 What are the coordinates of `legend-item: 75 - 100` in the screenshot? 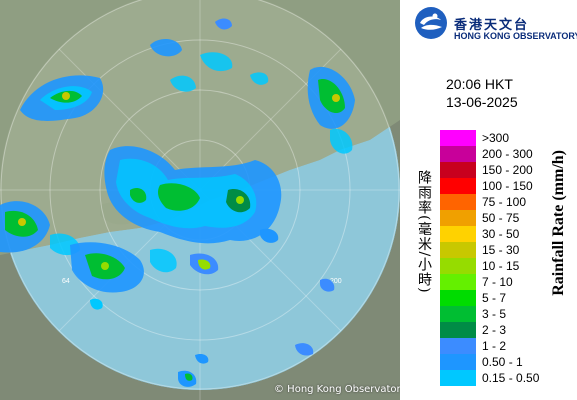 It's located at (505, 202).